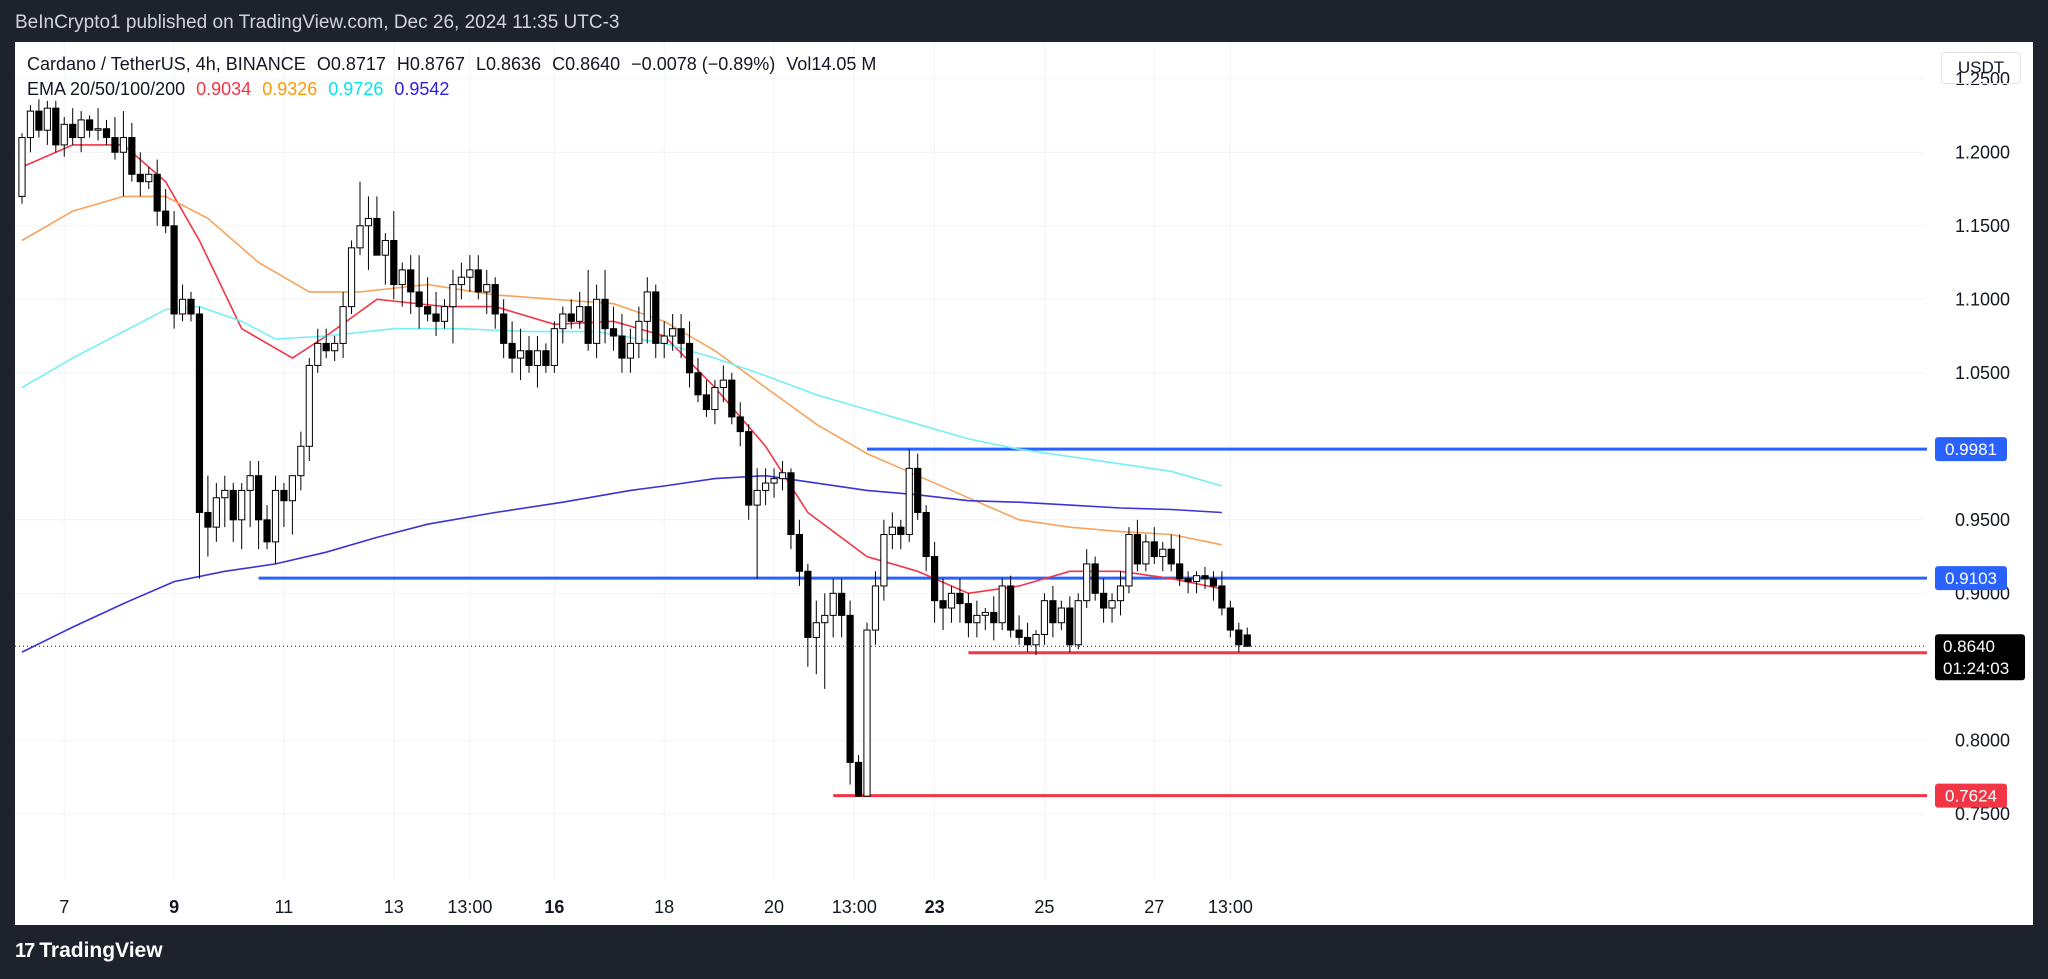  I want to click on tradingview-logo: 17 TradingView, so click(89, 951).